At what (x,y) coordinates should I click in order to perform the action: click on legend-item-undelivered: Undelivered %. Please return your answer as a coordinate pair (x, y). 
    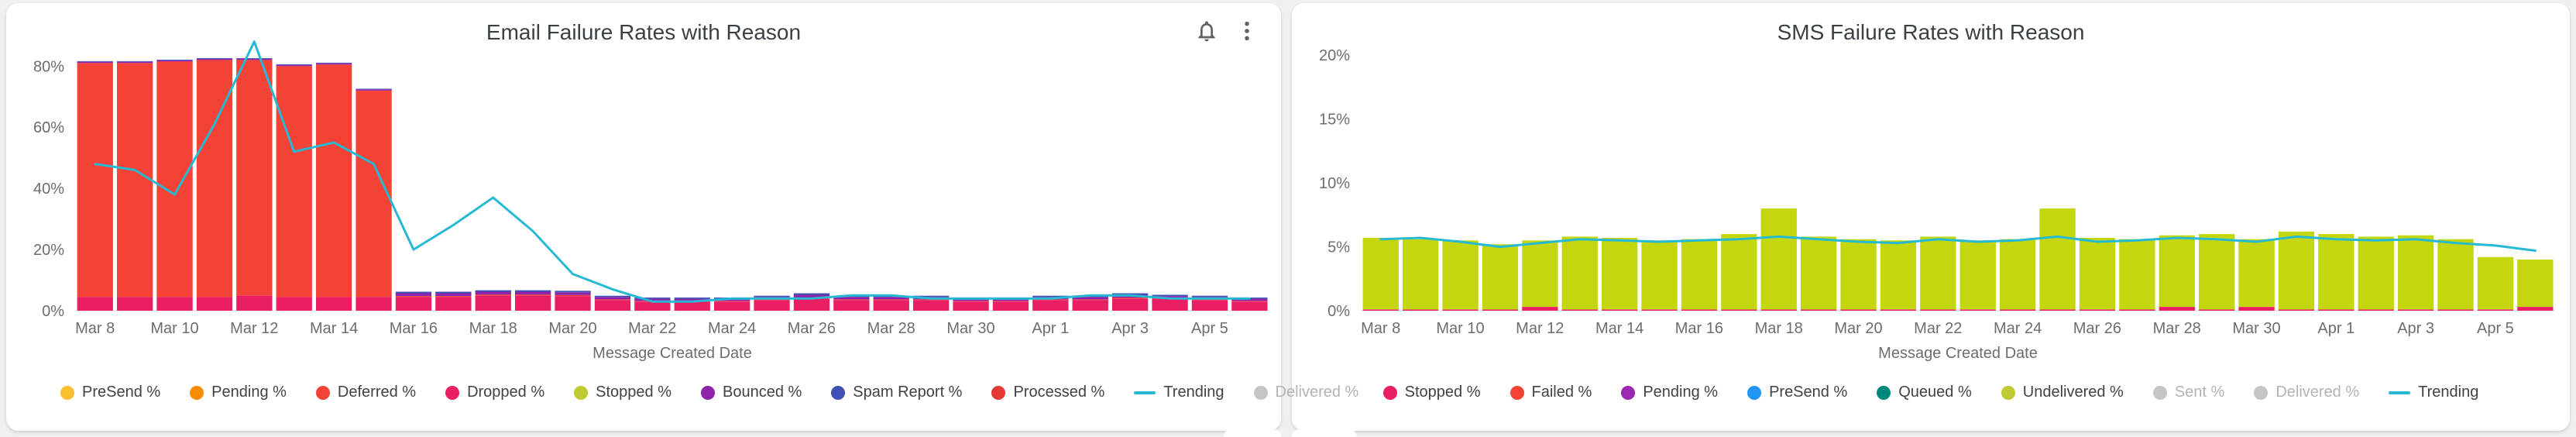
    Looking at the image, I should click on (2062, 392).